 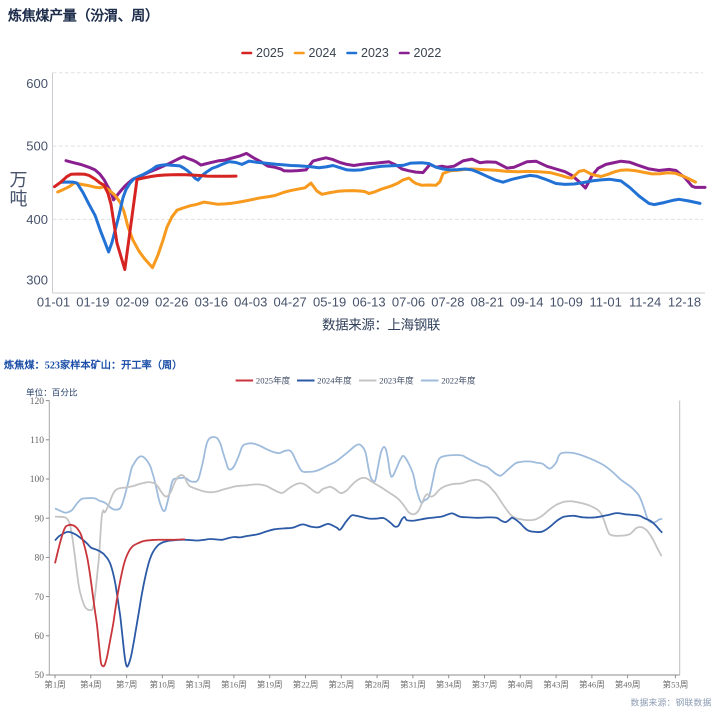 What do you see at coordinates (458, 380) in the screenshot?
I see `svg-text: 2022年度` at bounding box center [458, 380].